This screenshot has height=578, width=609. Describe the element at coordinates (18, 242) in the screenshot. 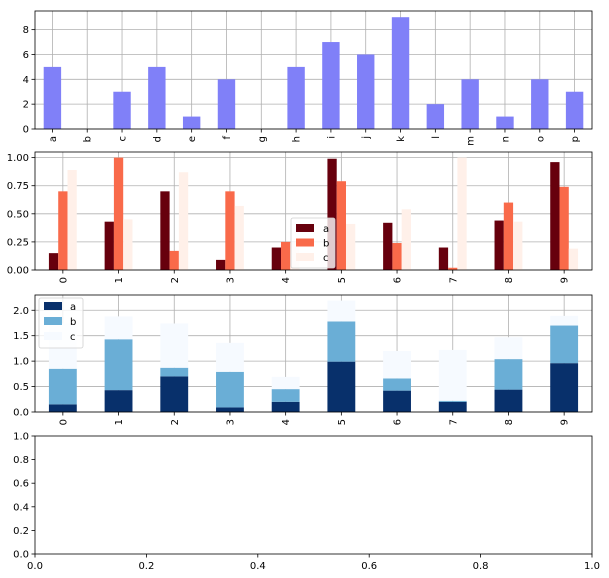

I see `y-tick-label: 0.25` at that location.